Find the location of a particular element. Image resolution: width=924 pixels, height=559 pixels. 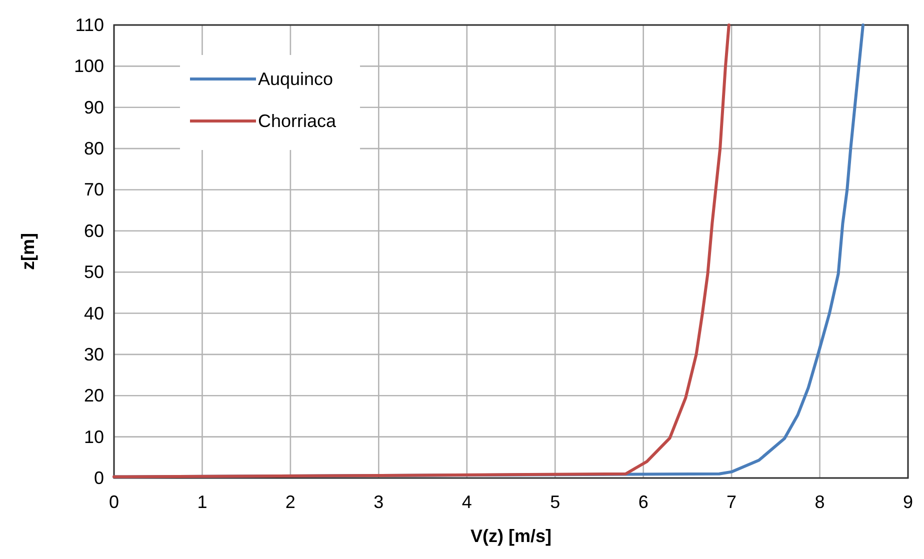

x-tick-label: 7 is located at coordinates (731, 502).